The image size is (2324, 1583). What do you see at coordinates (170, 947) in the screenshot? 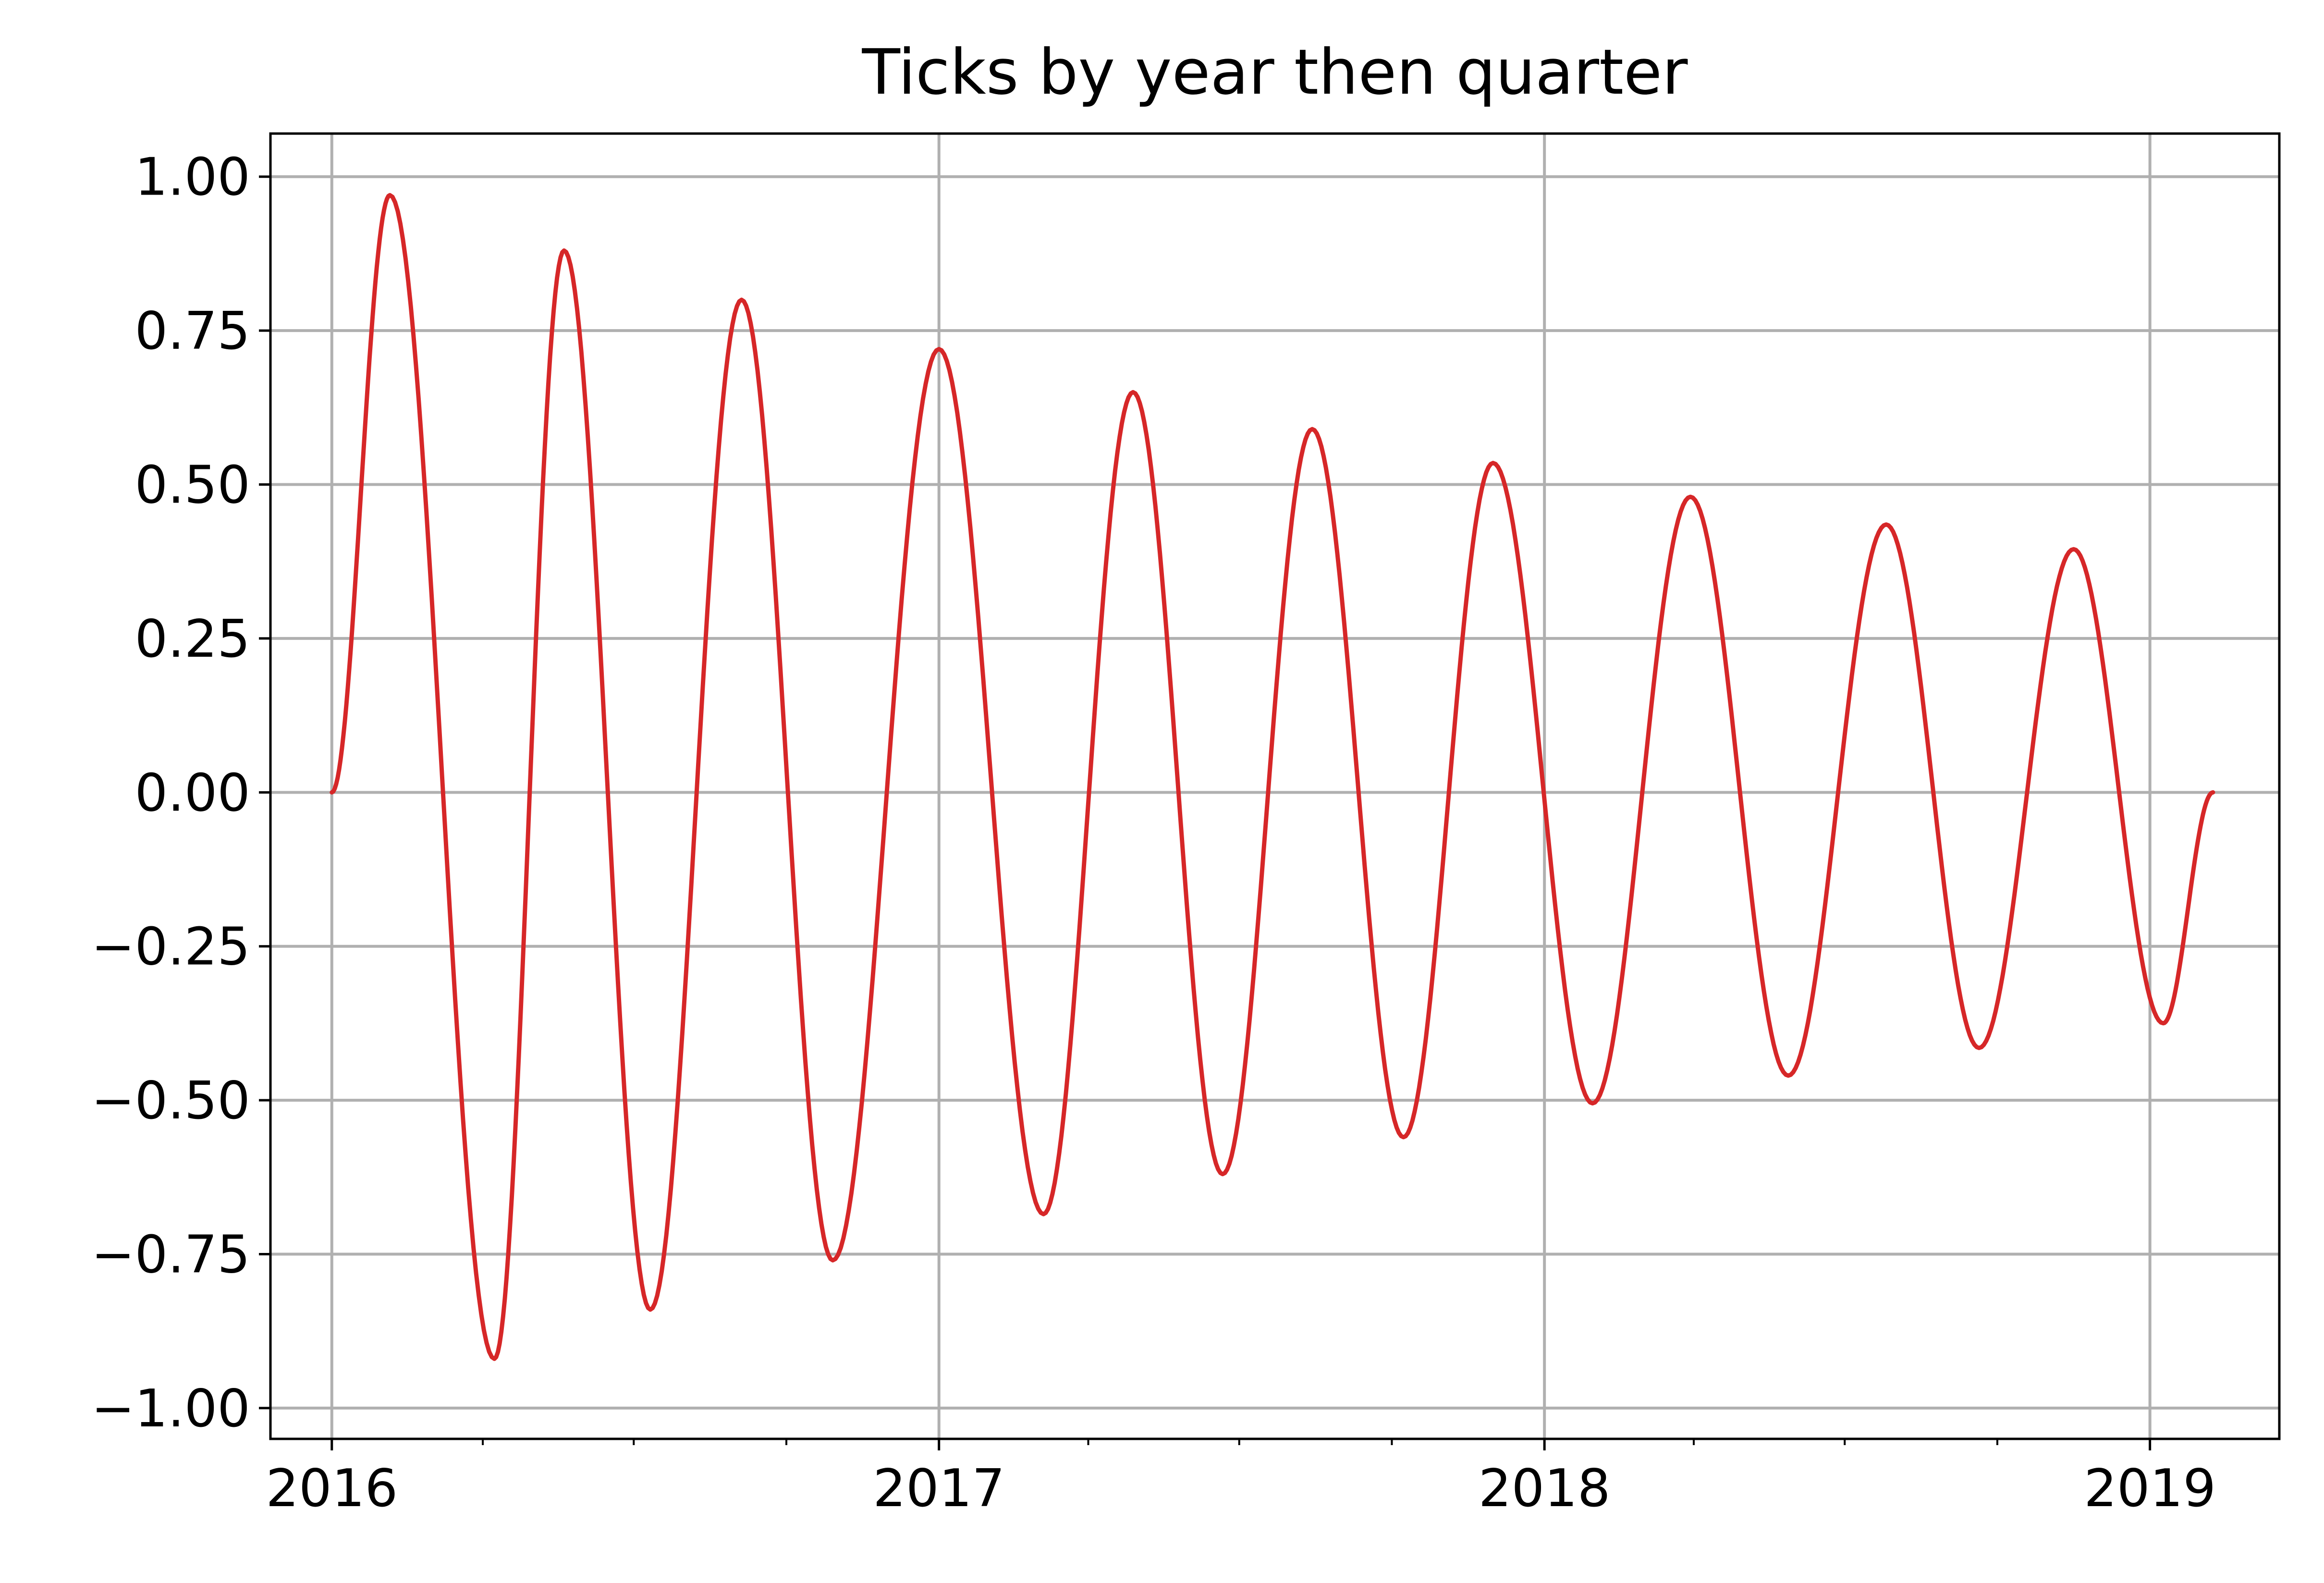
I see `y-tick-label: −0.25` at bounding box center [170, 947].